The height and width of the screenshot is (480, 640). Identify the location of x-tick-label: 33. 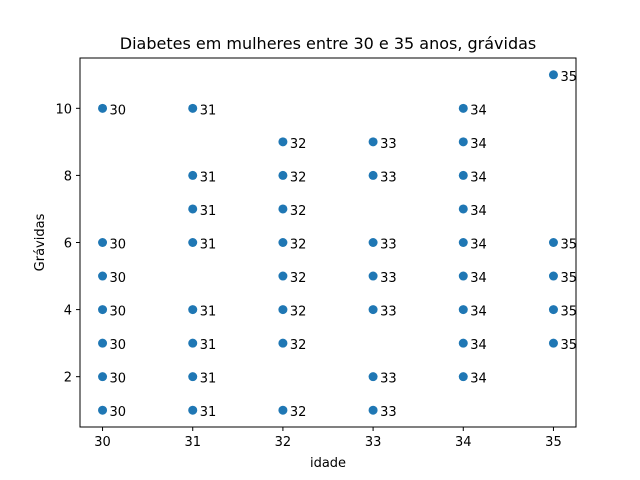
(373, 442).